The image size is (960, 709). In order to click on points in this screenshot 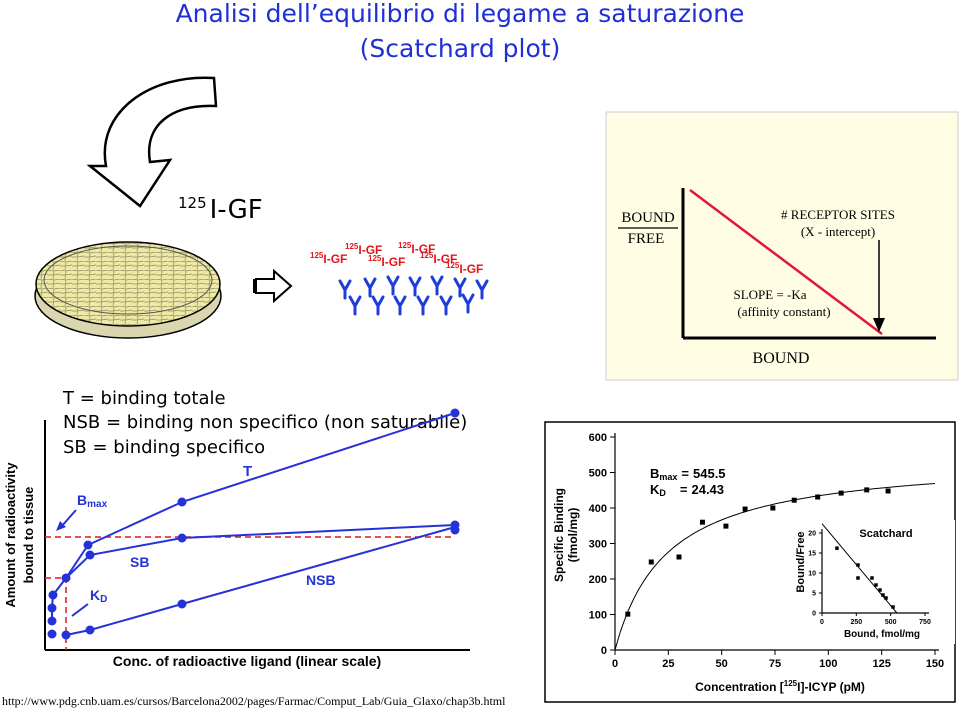, I will do `click(253, 524)`.